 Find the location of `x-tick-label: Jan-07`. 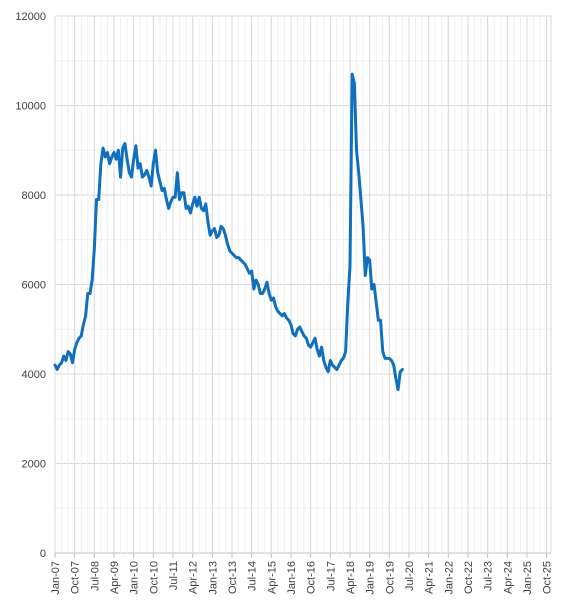

x-tick-label: Jan-07 is located at coordinates (56, 578).